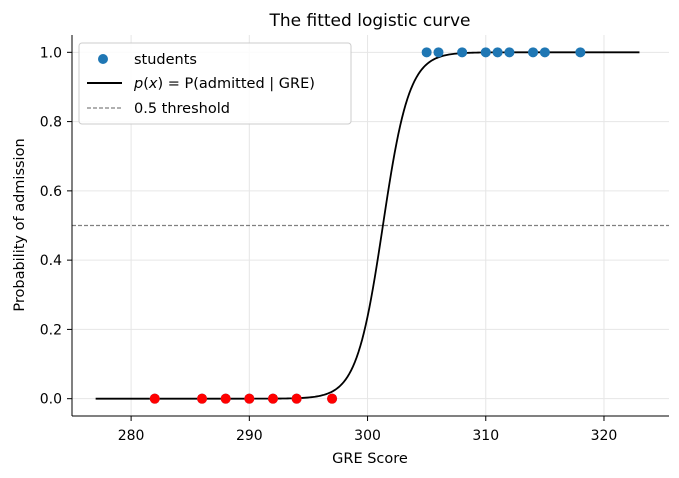 The height and width of the screenshot is (478, 679). What do you see at coordinates (131, 436) in the screenshot?
I see `x-tick-label: 280` at bounding box center [131, 436].